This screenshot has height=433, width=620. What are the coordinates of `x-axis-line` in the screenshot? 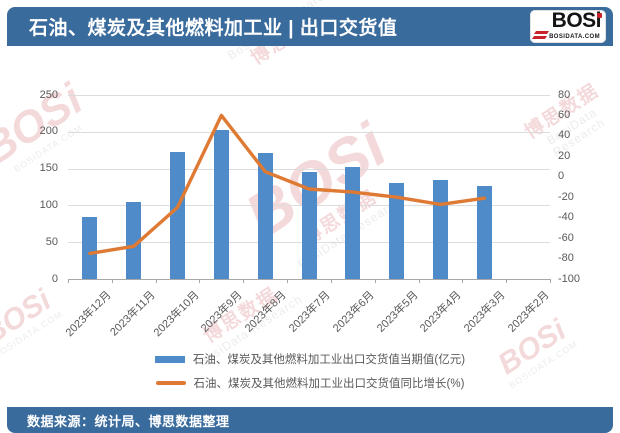 It's located at (309, 279).